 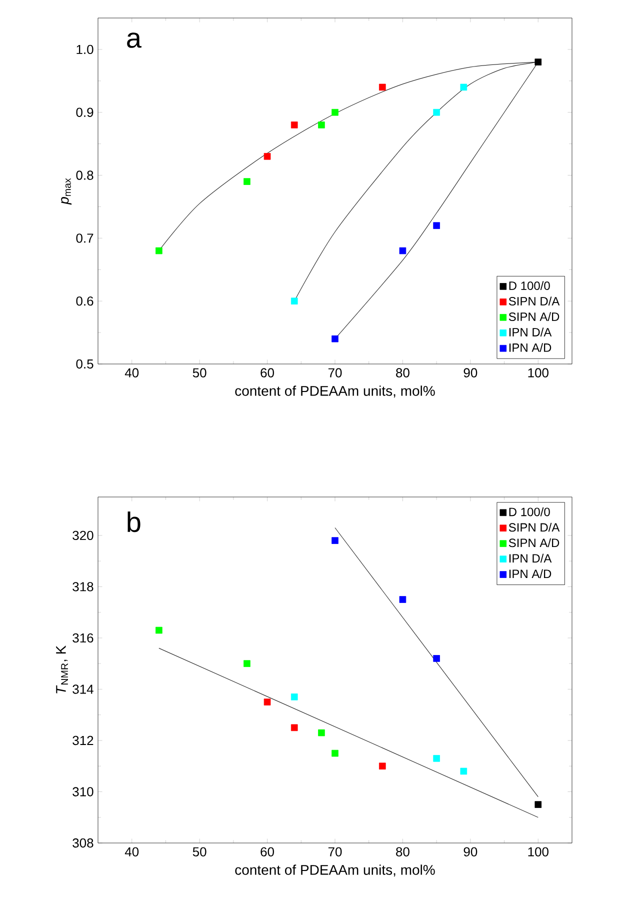 What do you see at coordinates (66, 191) in the screenshot?
I see `y-axis-title: p$_{max}$` at bounding box center [66, 191].